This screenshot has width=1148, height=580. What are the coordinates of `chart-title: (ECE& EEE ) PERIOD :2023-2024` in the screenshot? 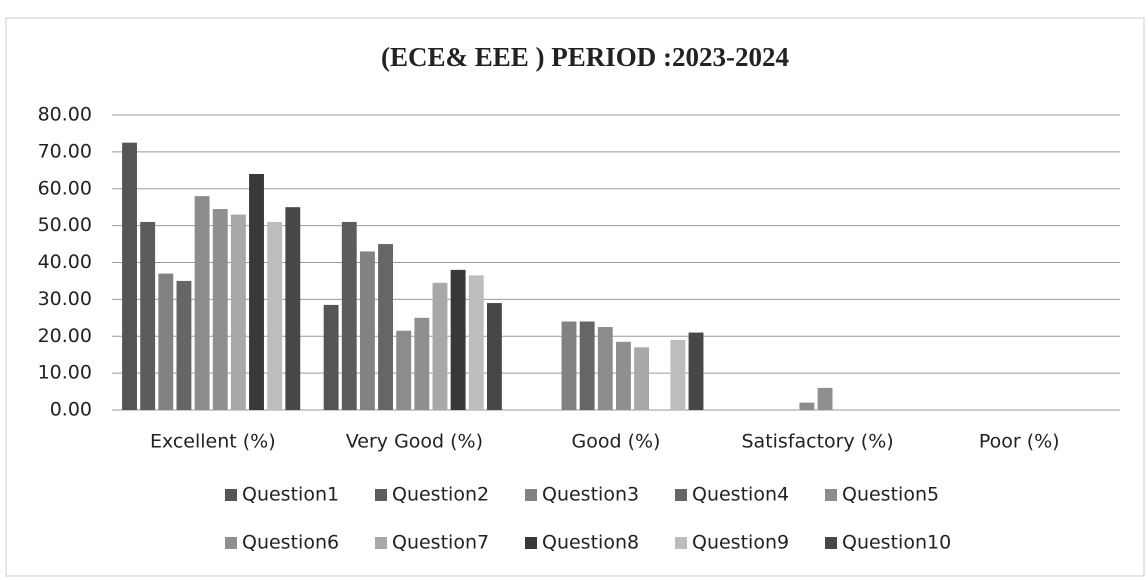 It's located at (585, 57).